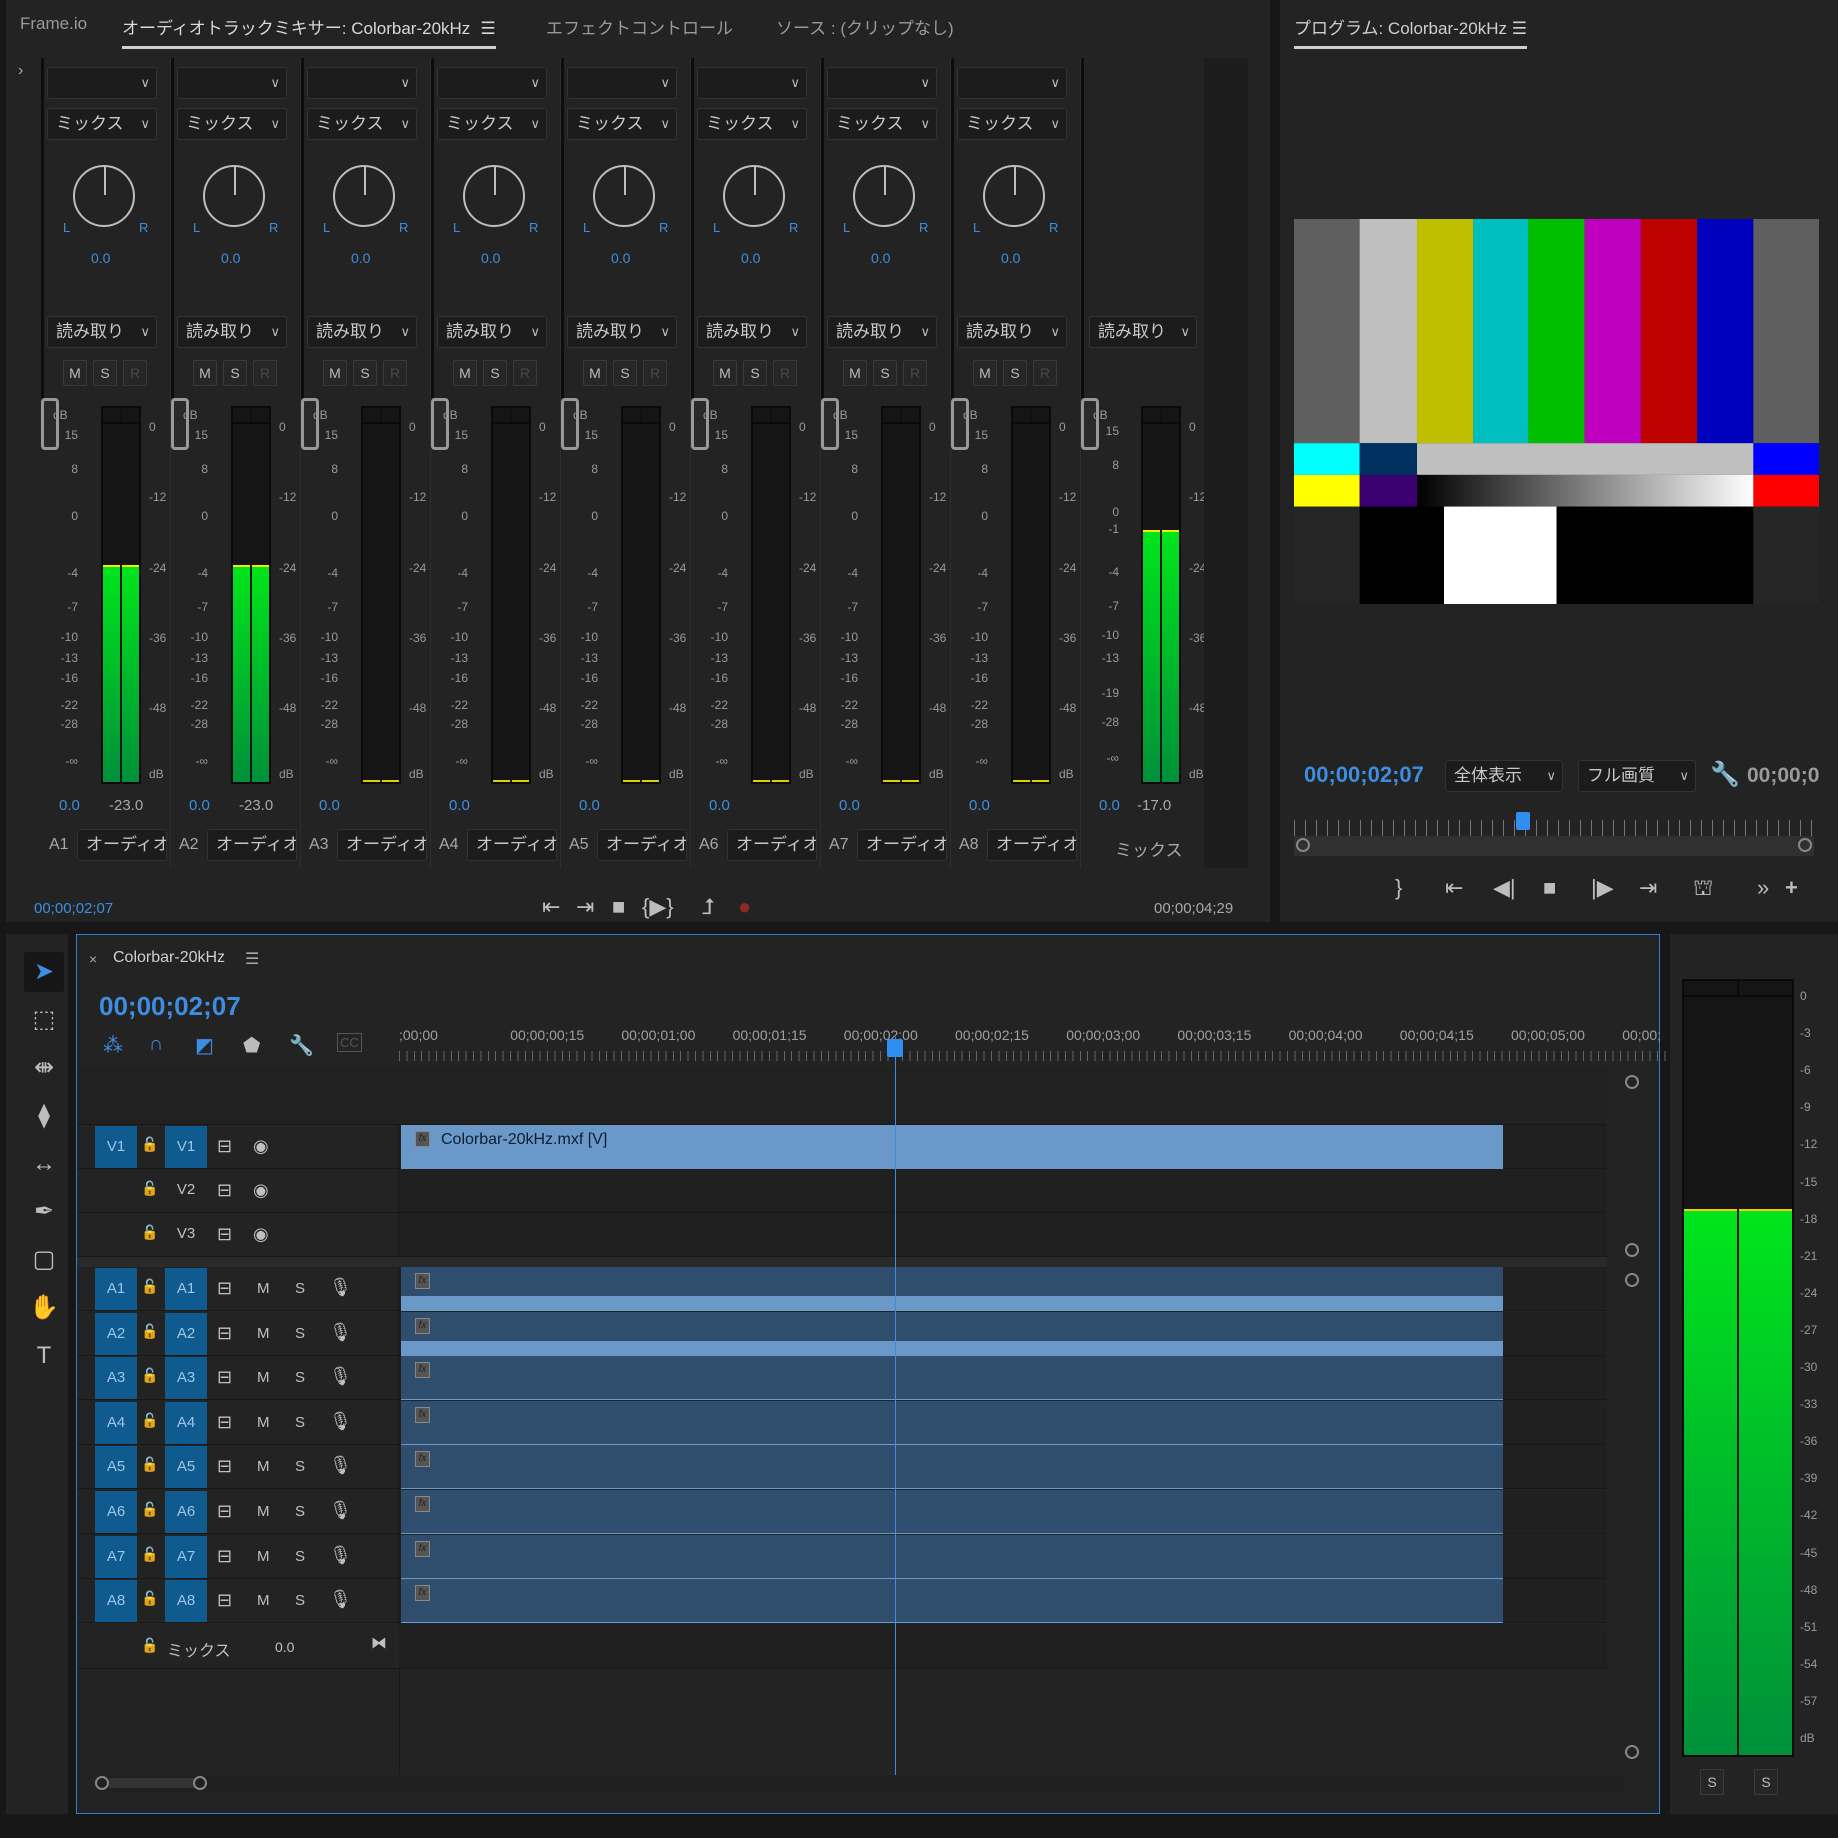 This screenshot has width=1838, height=1838. I want to click on snap-magnet-icon: ∩, so click(156, 1044).